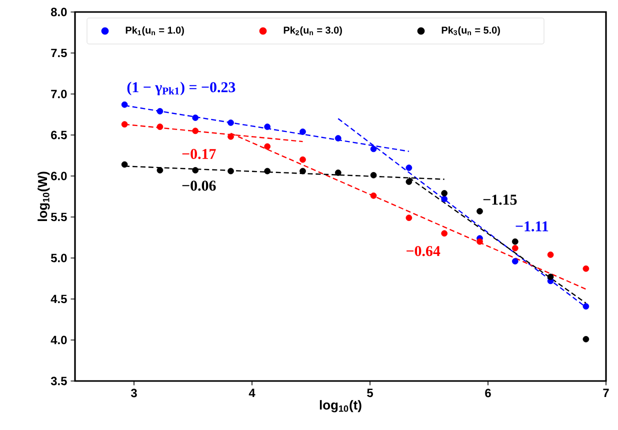 This screenshot has width=618, height=430. What do you see at coordinates (155, 31) in the screenshot?
I see `legend-label: Pk$_{1}$(u$_{n}$ = 1.0)` at bounding box center [155, 31].